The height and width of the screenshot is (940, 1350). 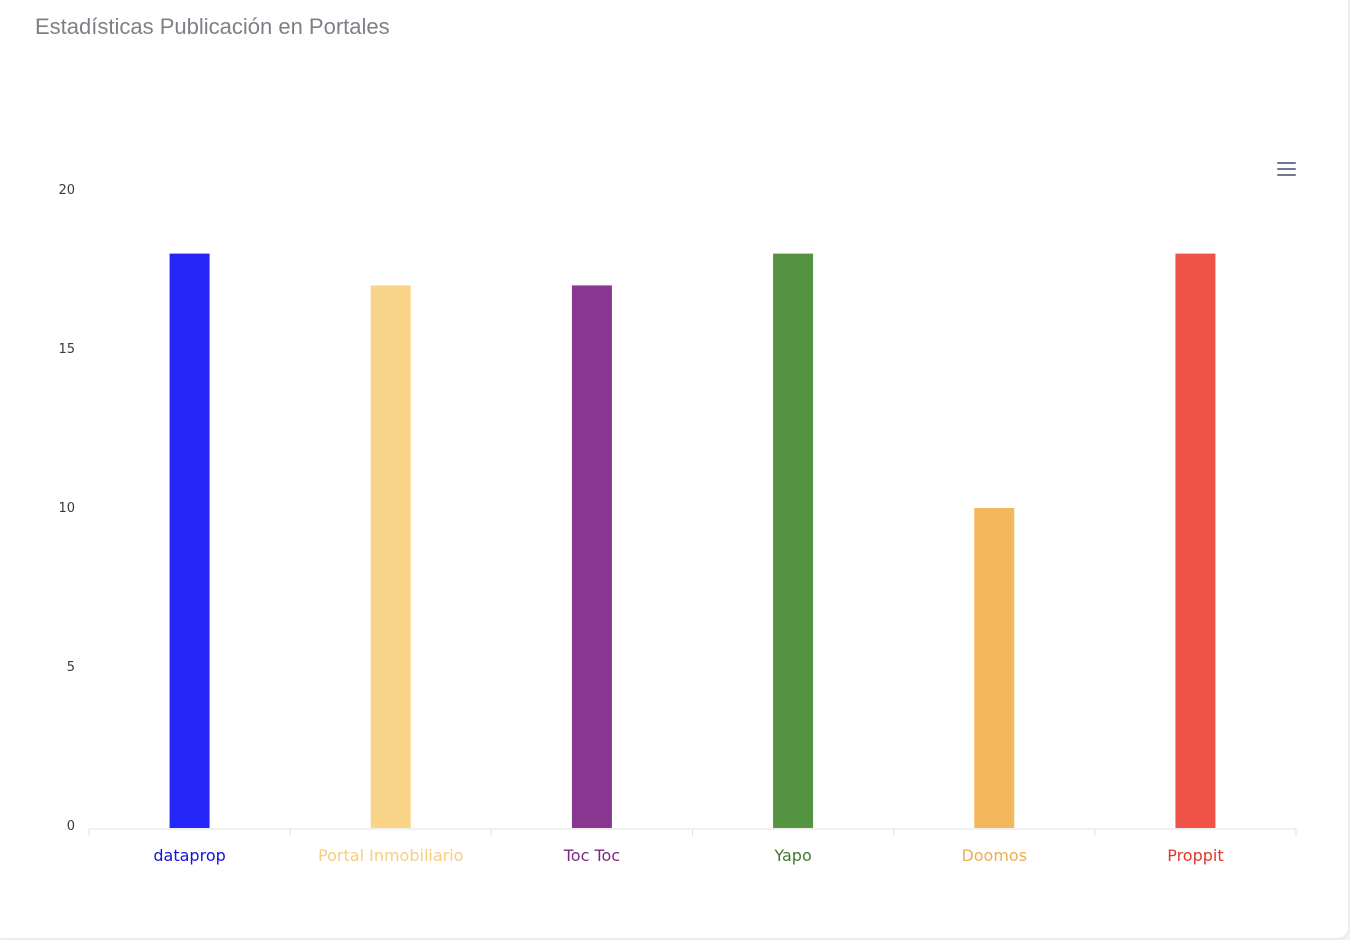 I want to click on x-category-label: Proppit, so click(x=1195, y=855).